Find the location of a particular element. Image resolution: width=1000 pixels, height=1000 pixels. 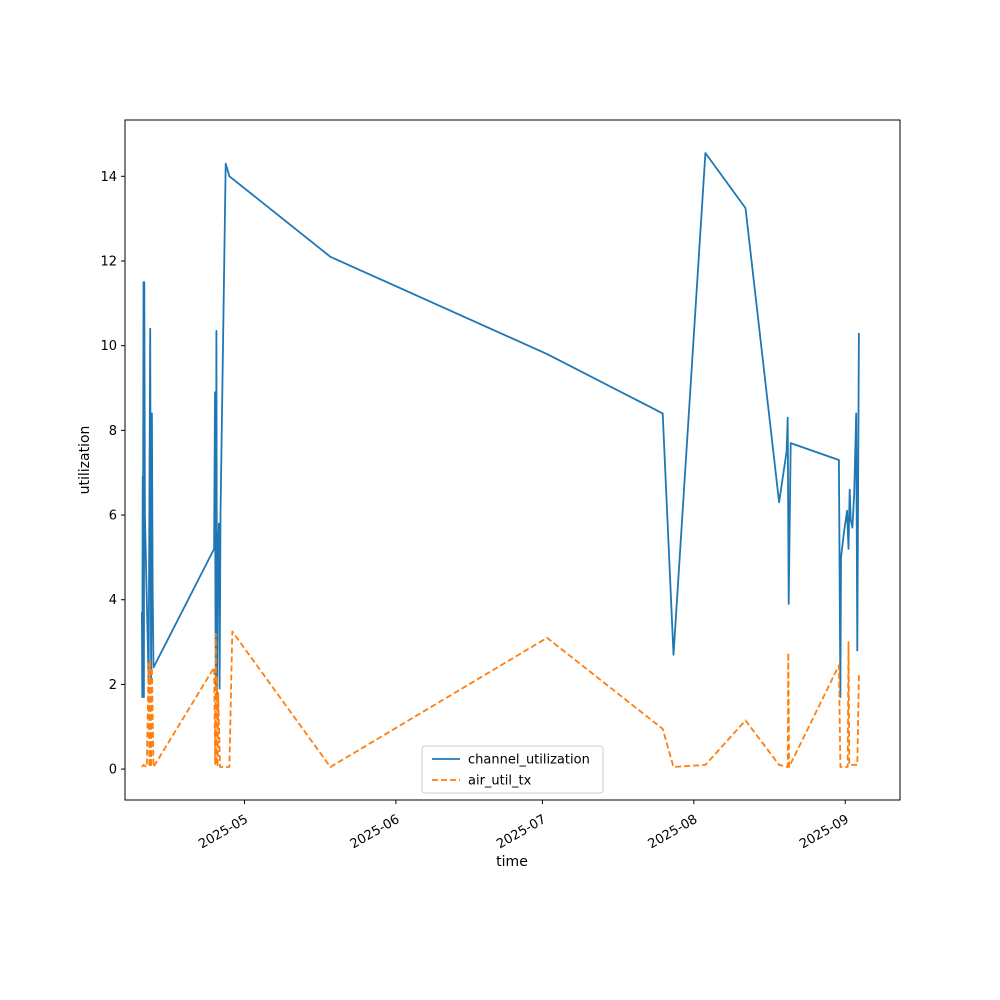

y-tick-label: 4 is located at coordinates (113, 600).